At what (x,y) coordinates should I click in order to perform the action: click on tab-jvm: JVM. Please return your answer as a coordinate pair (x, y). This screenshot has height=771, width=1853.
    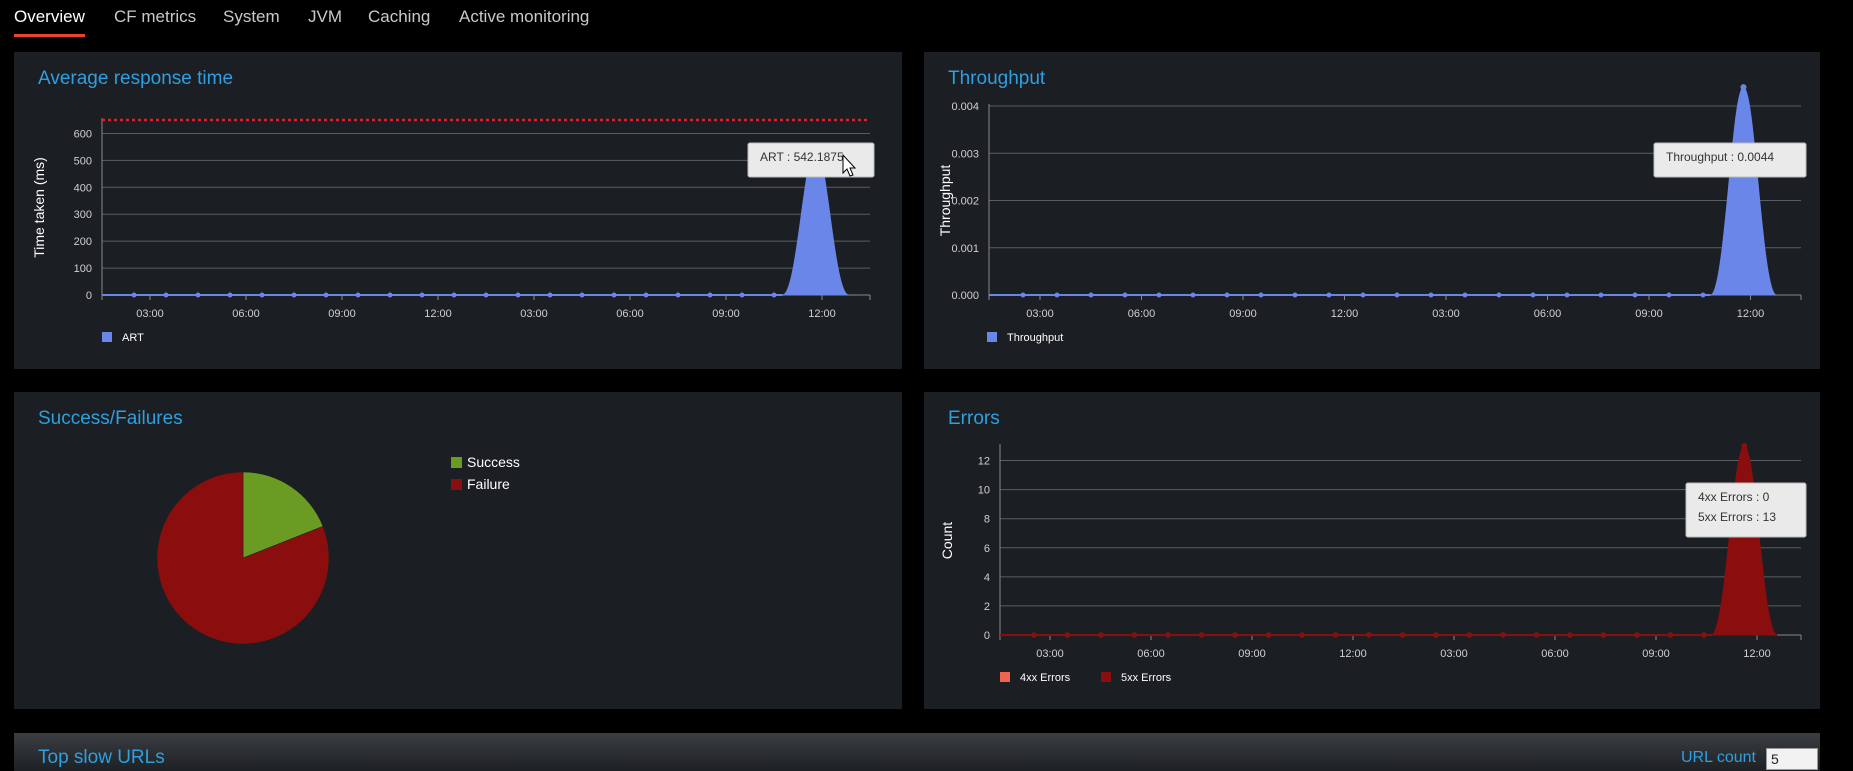
    Looking at the image, I should click on (325, 16).